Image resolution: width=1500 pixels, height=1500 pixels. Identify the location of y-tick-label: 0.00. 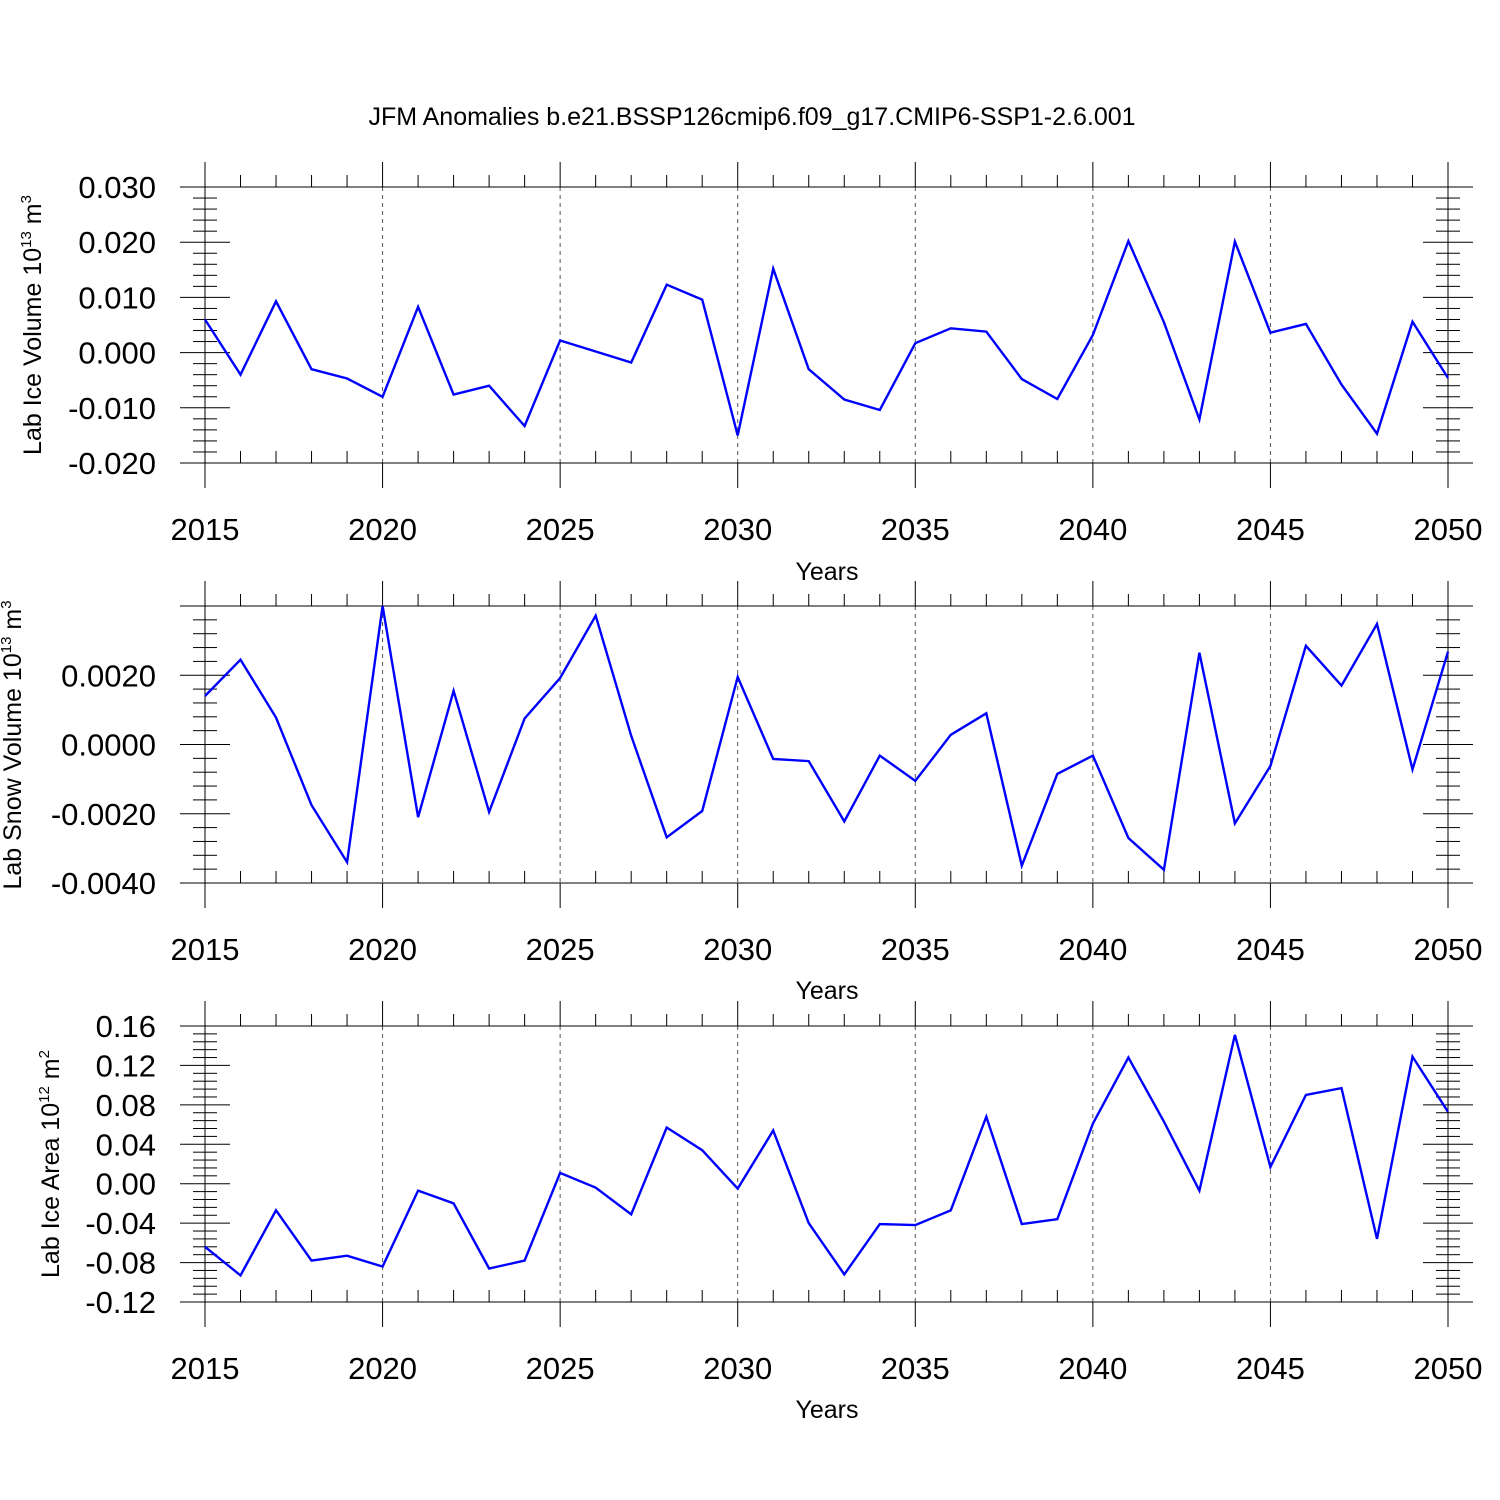
(126, 1184).